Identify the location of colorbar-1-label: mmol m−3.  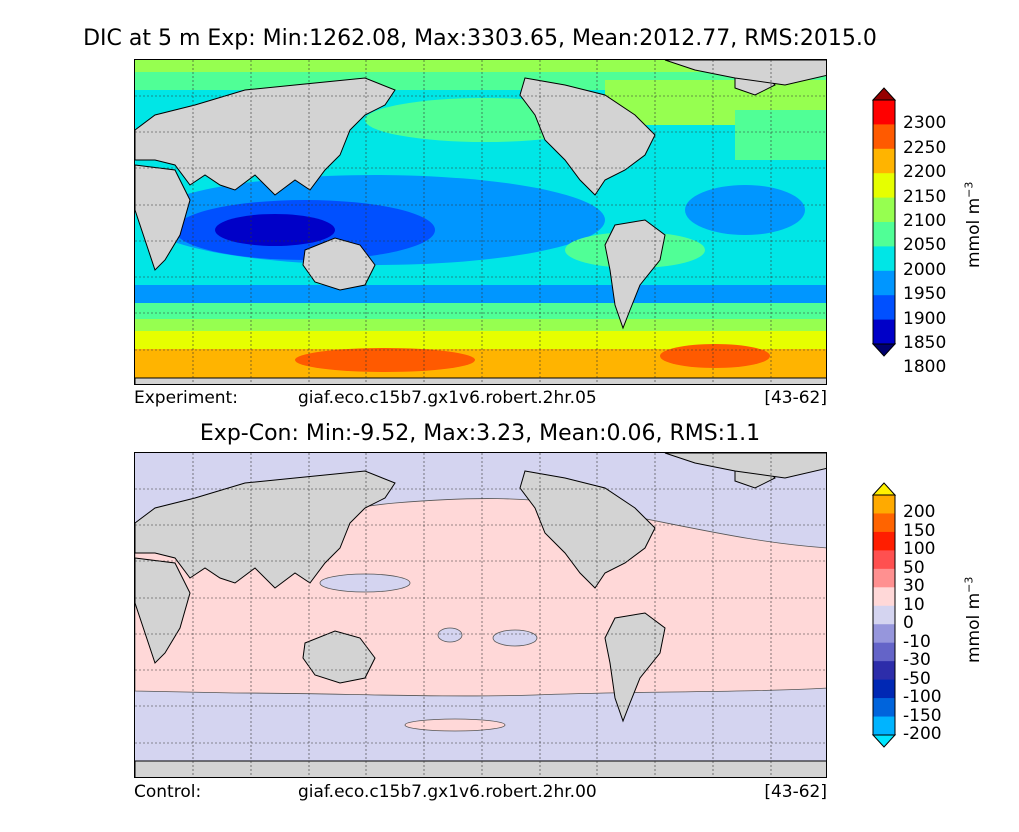
(973, 225).